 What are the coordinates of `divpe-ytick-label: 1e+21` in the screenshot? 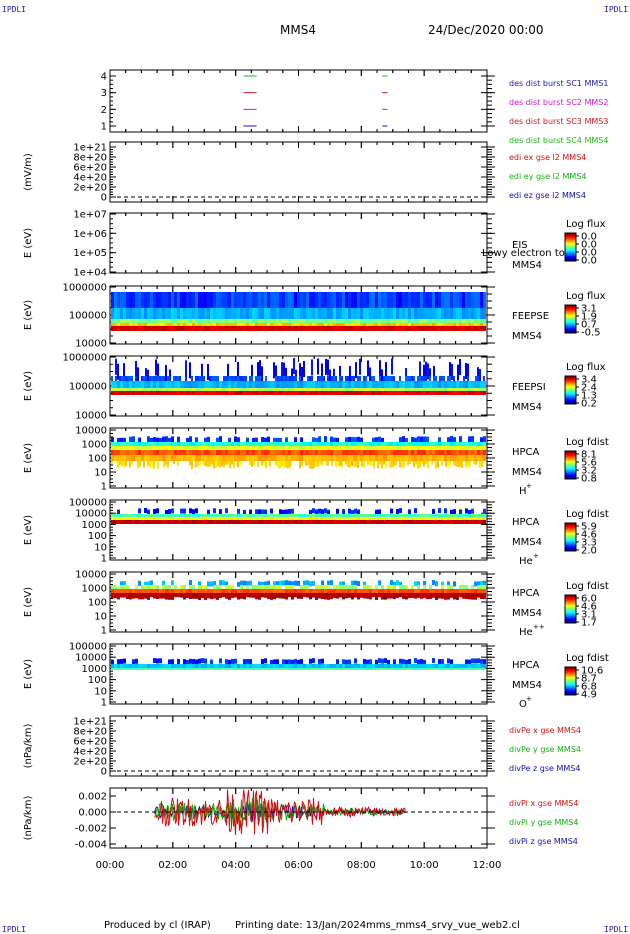 It's located at (90, 722).